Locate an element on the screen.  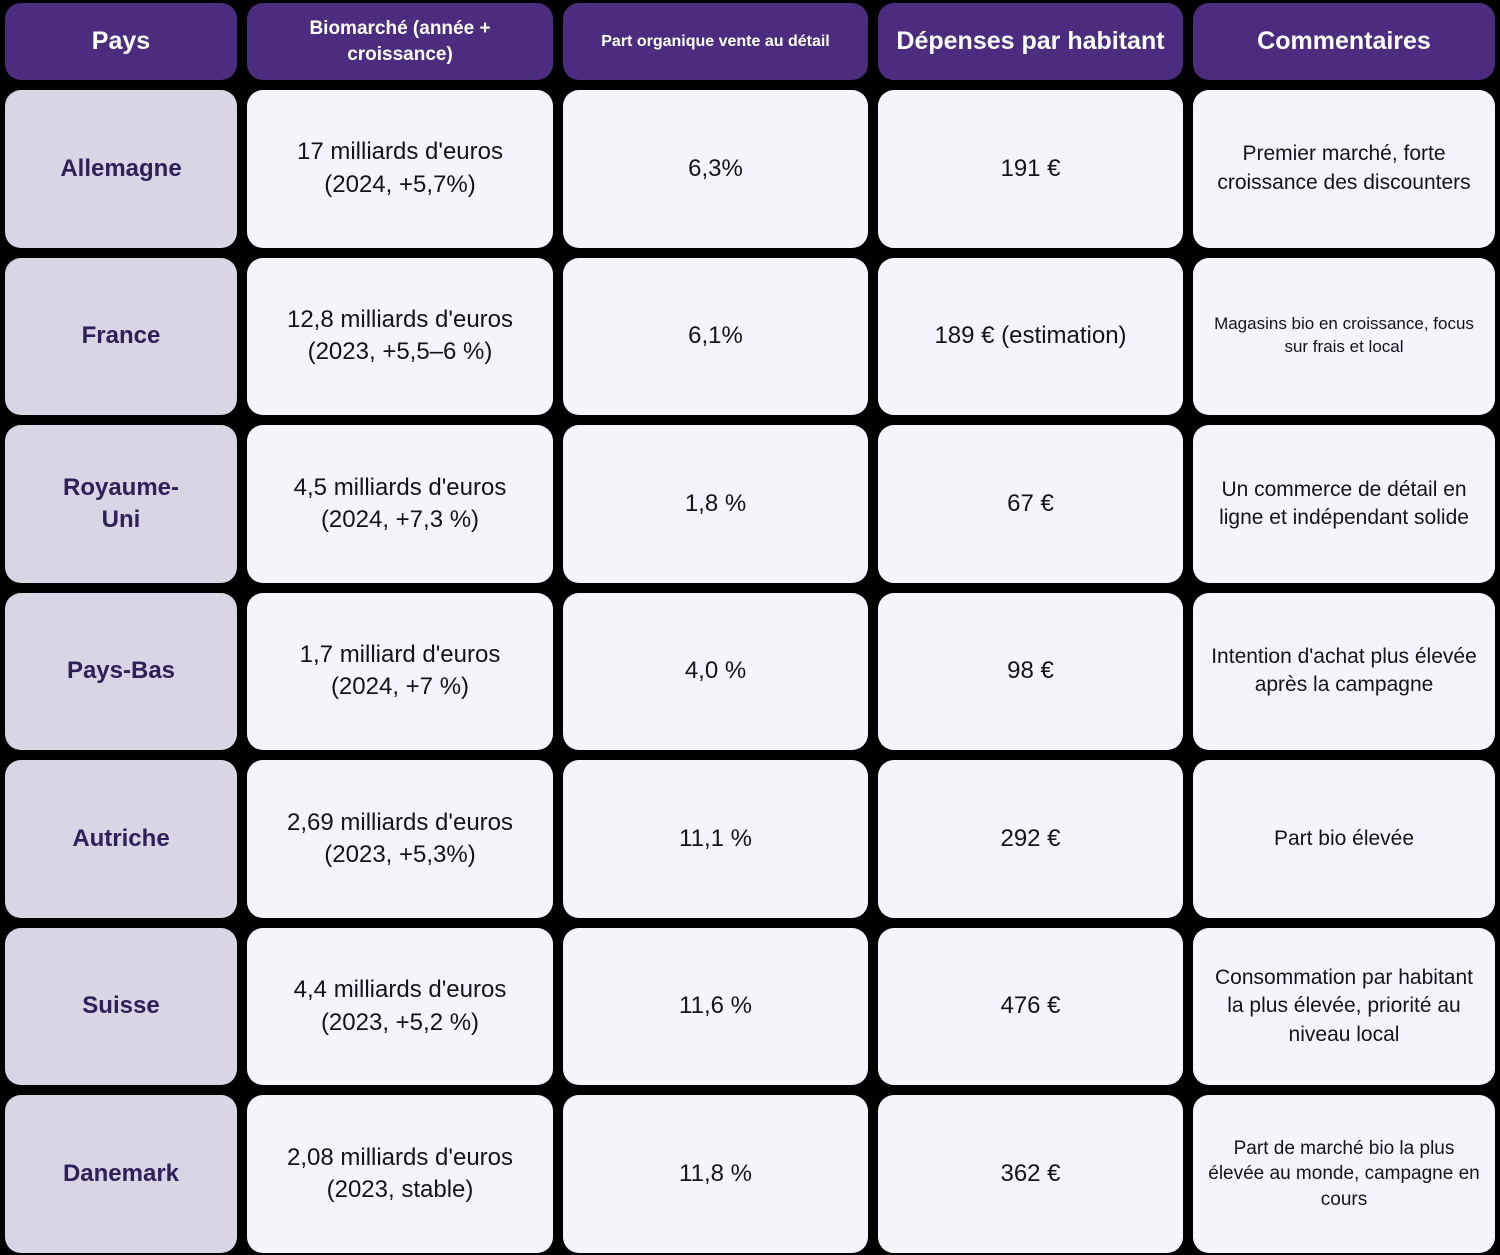
cell-pays: Autriche is located at coordinates (121, 839).